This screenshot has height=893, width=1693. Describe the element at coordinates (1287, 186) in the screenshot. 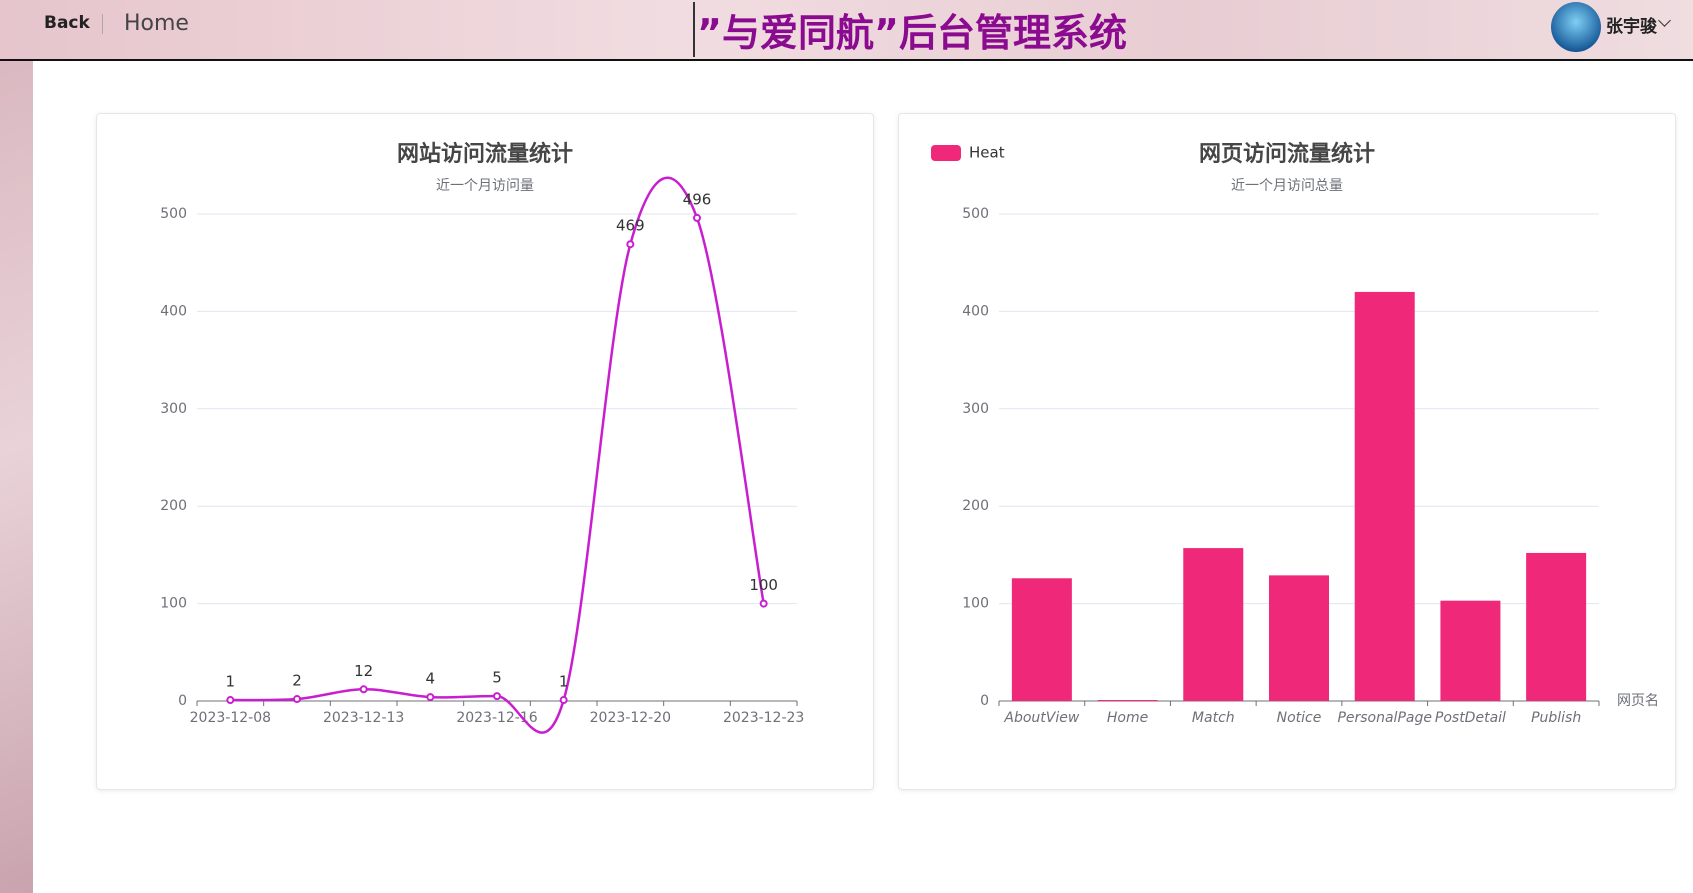

I see `chart-subtitle: 近一个月访问总量` at that location.